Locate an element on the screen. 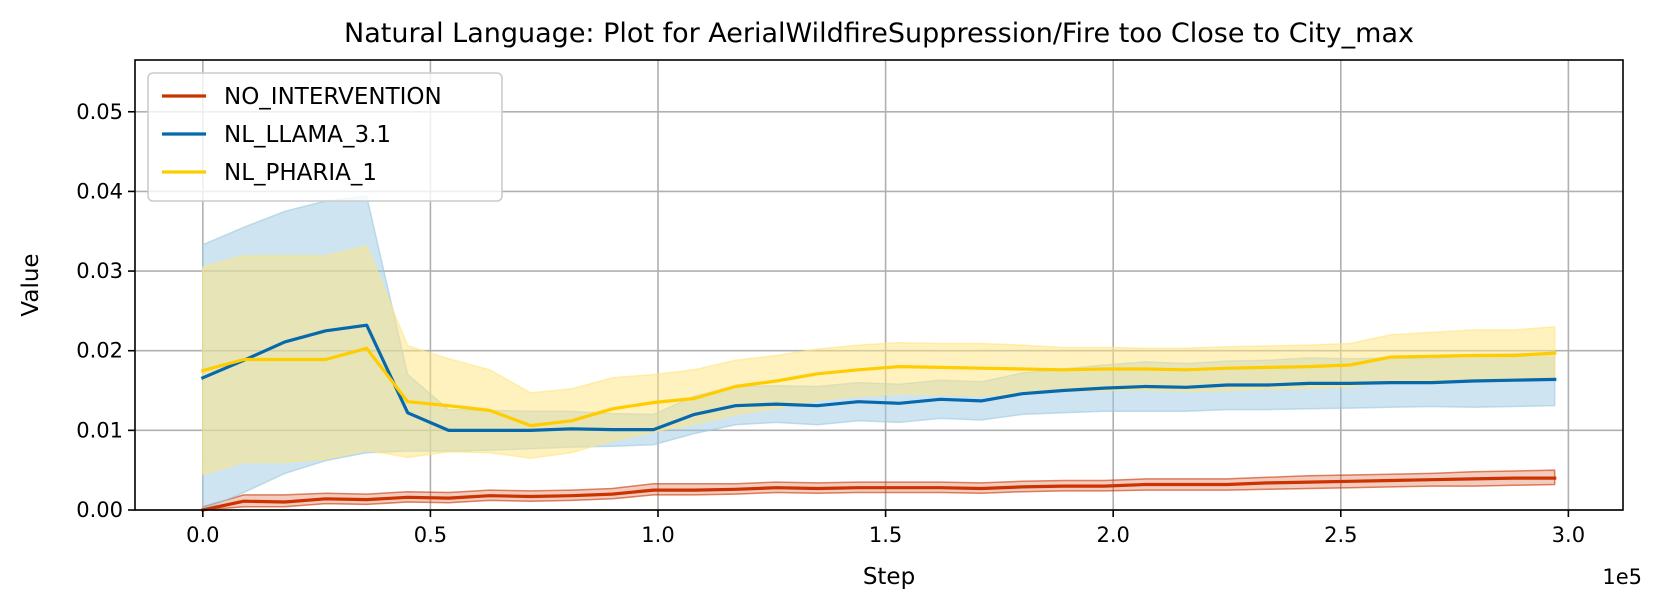 The image size is (1662, 611). x-axis-offset-label: 1e5 is located at coordinates (1622, 577).